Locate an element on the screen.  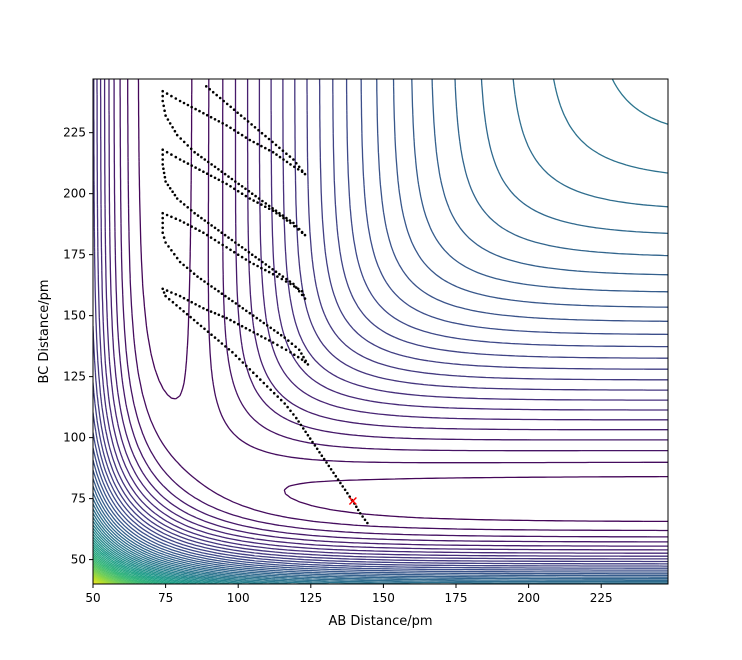
x-tick-label: 50 is located at coordinates (92, 598).